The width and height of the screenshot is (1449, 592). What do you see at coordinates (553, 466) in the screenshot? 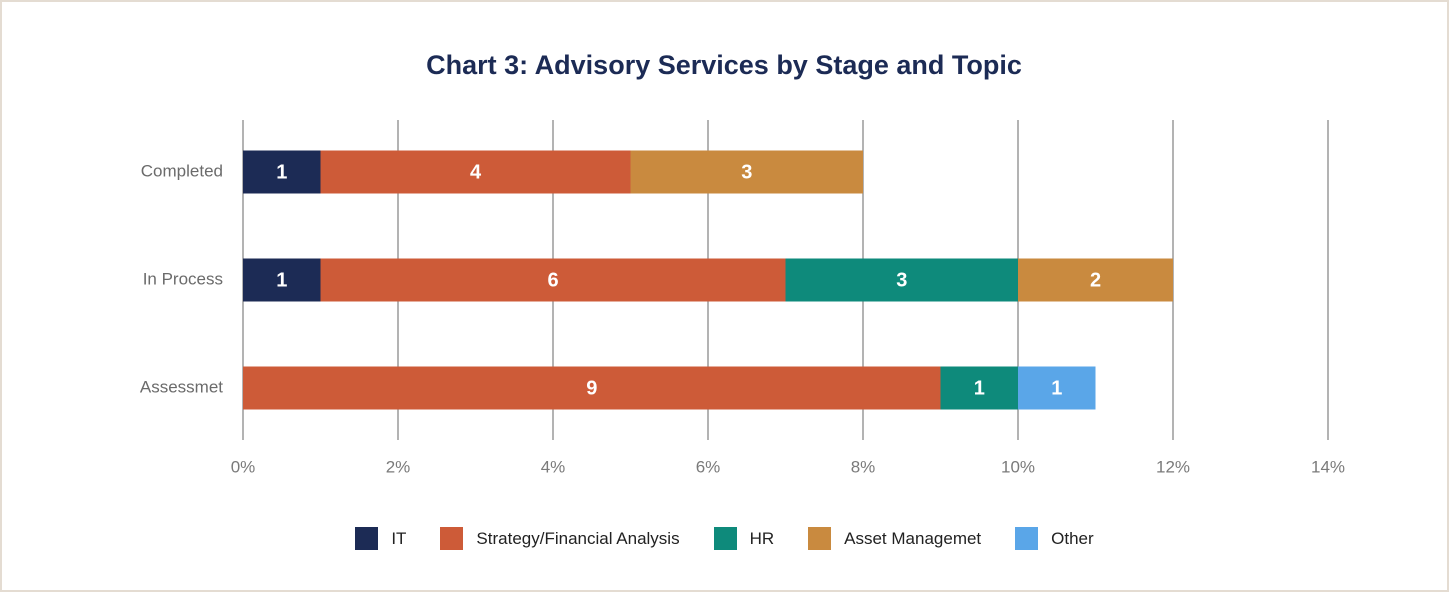
I see `x-tick-label: 4%` at bounding box center [553, 466].